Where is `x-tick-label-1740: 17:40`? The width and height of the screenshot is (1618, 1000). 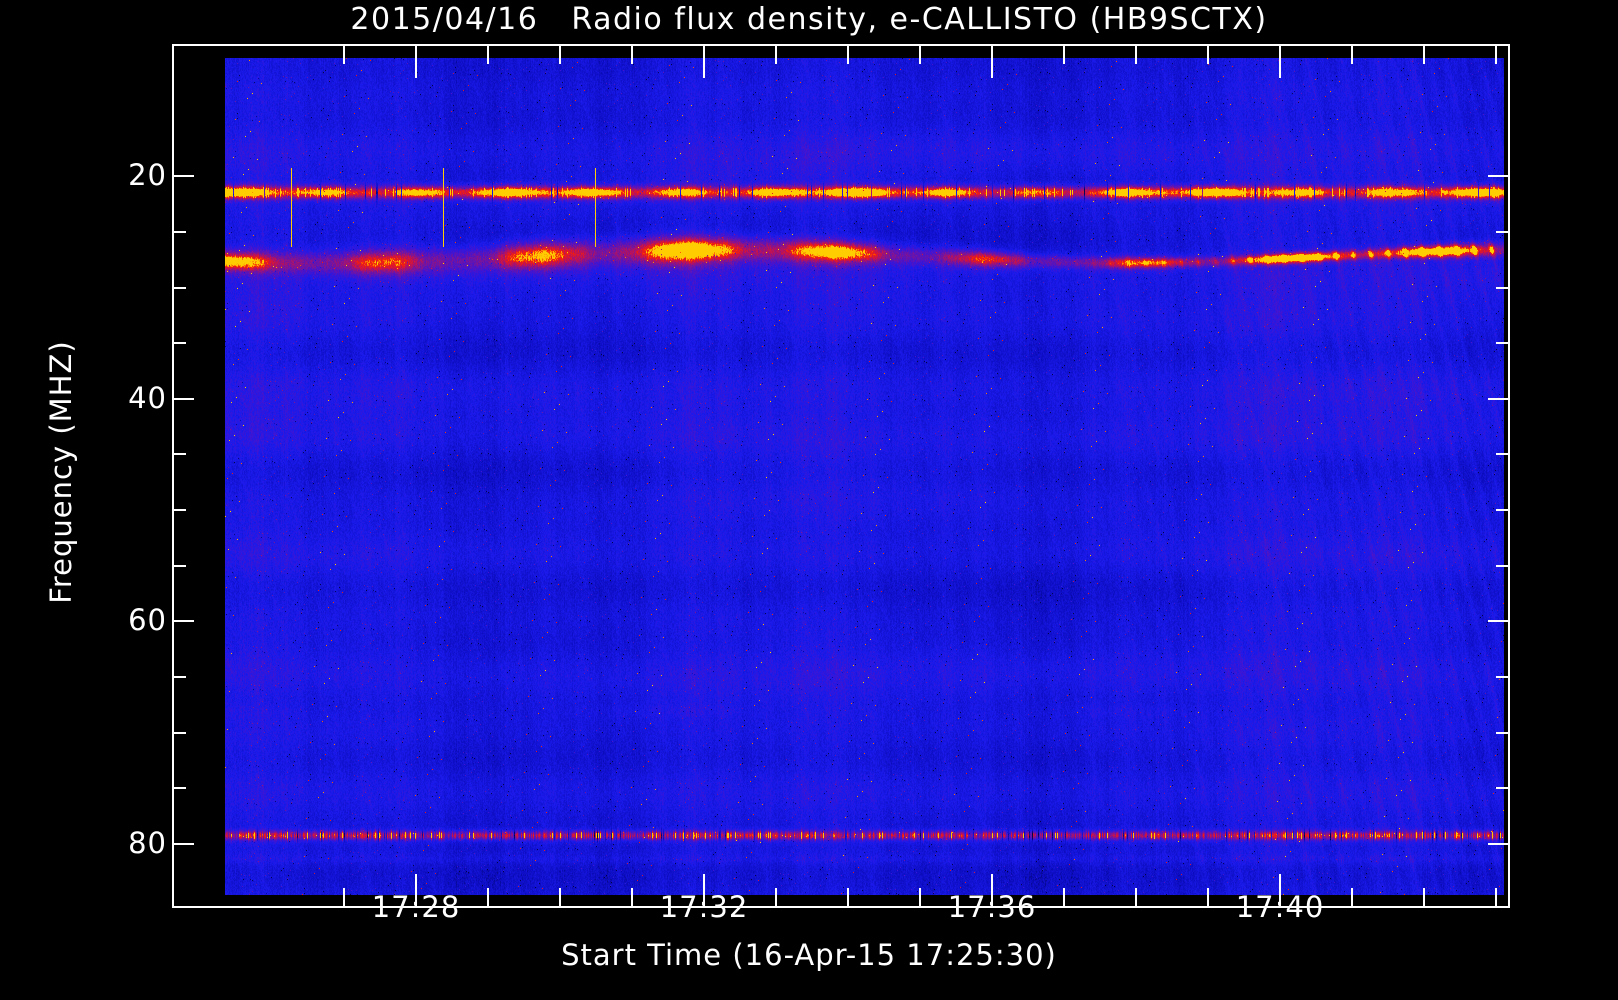
x-tick-label-1740: 17:40 is located at coordinates (1280, 907).